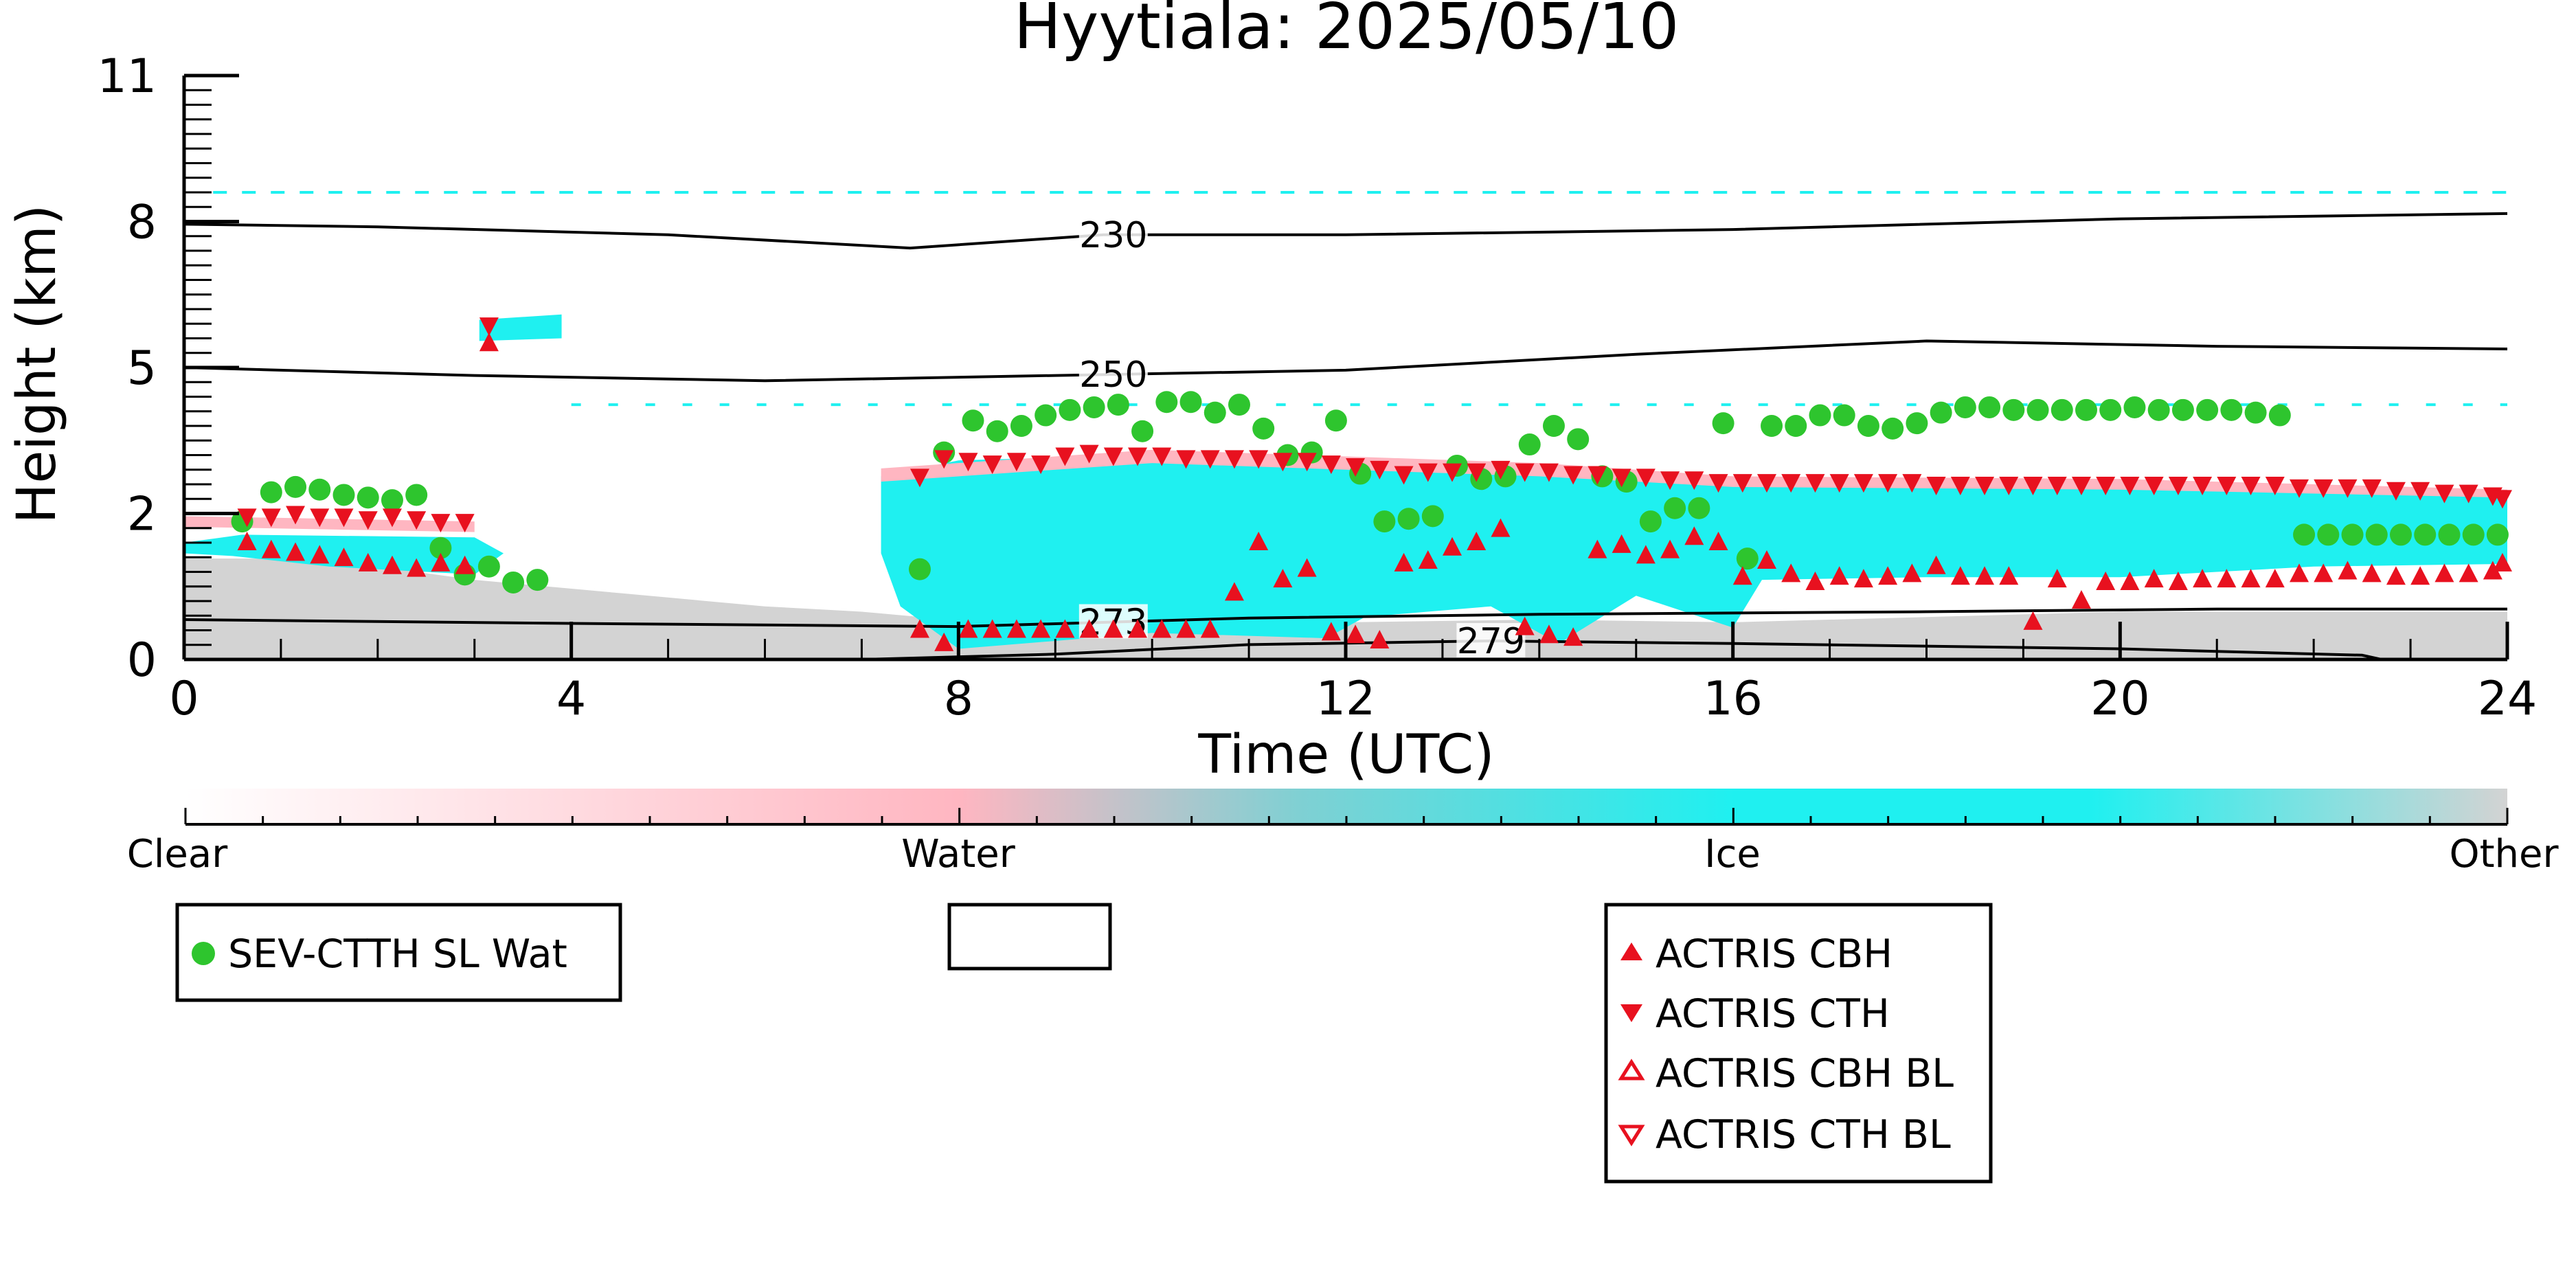 This screenshot has width=2576, height=1288. Describe the element at coordinates (142, 368) in the screenshot. I see `y-tick-label: 5` at that location.